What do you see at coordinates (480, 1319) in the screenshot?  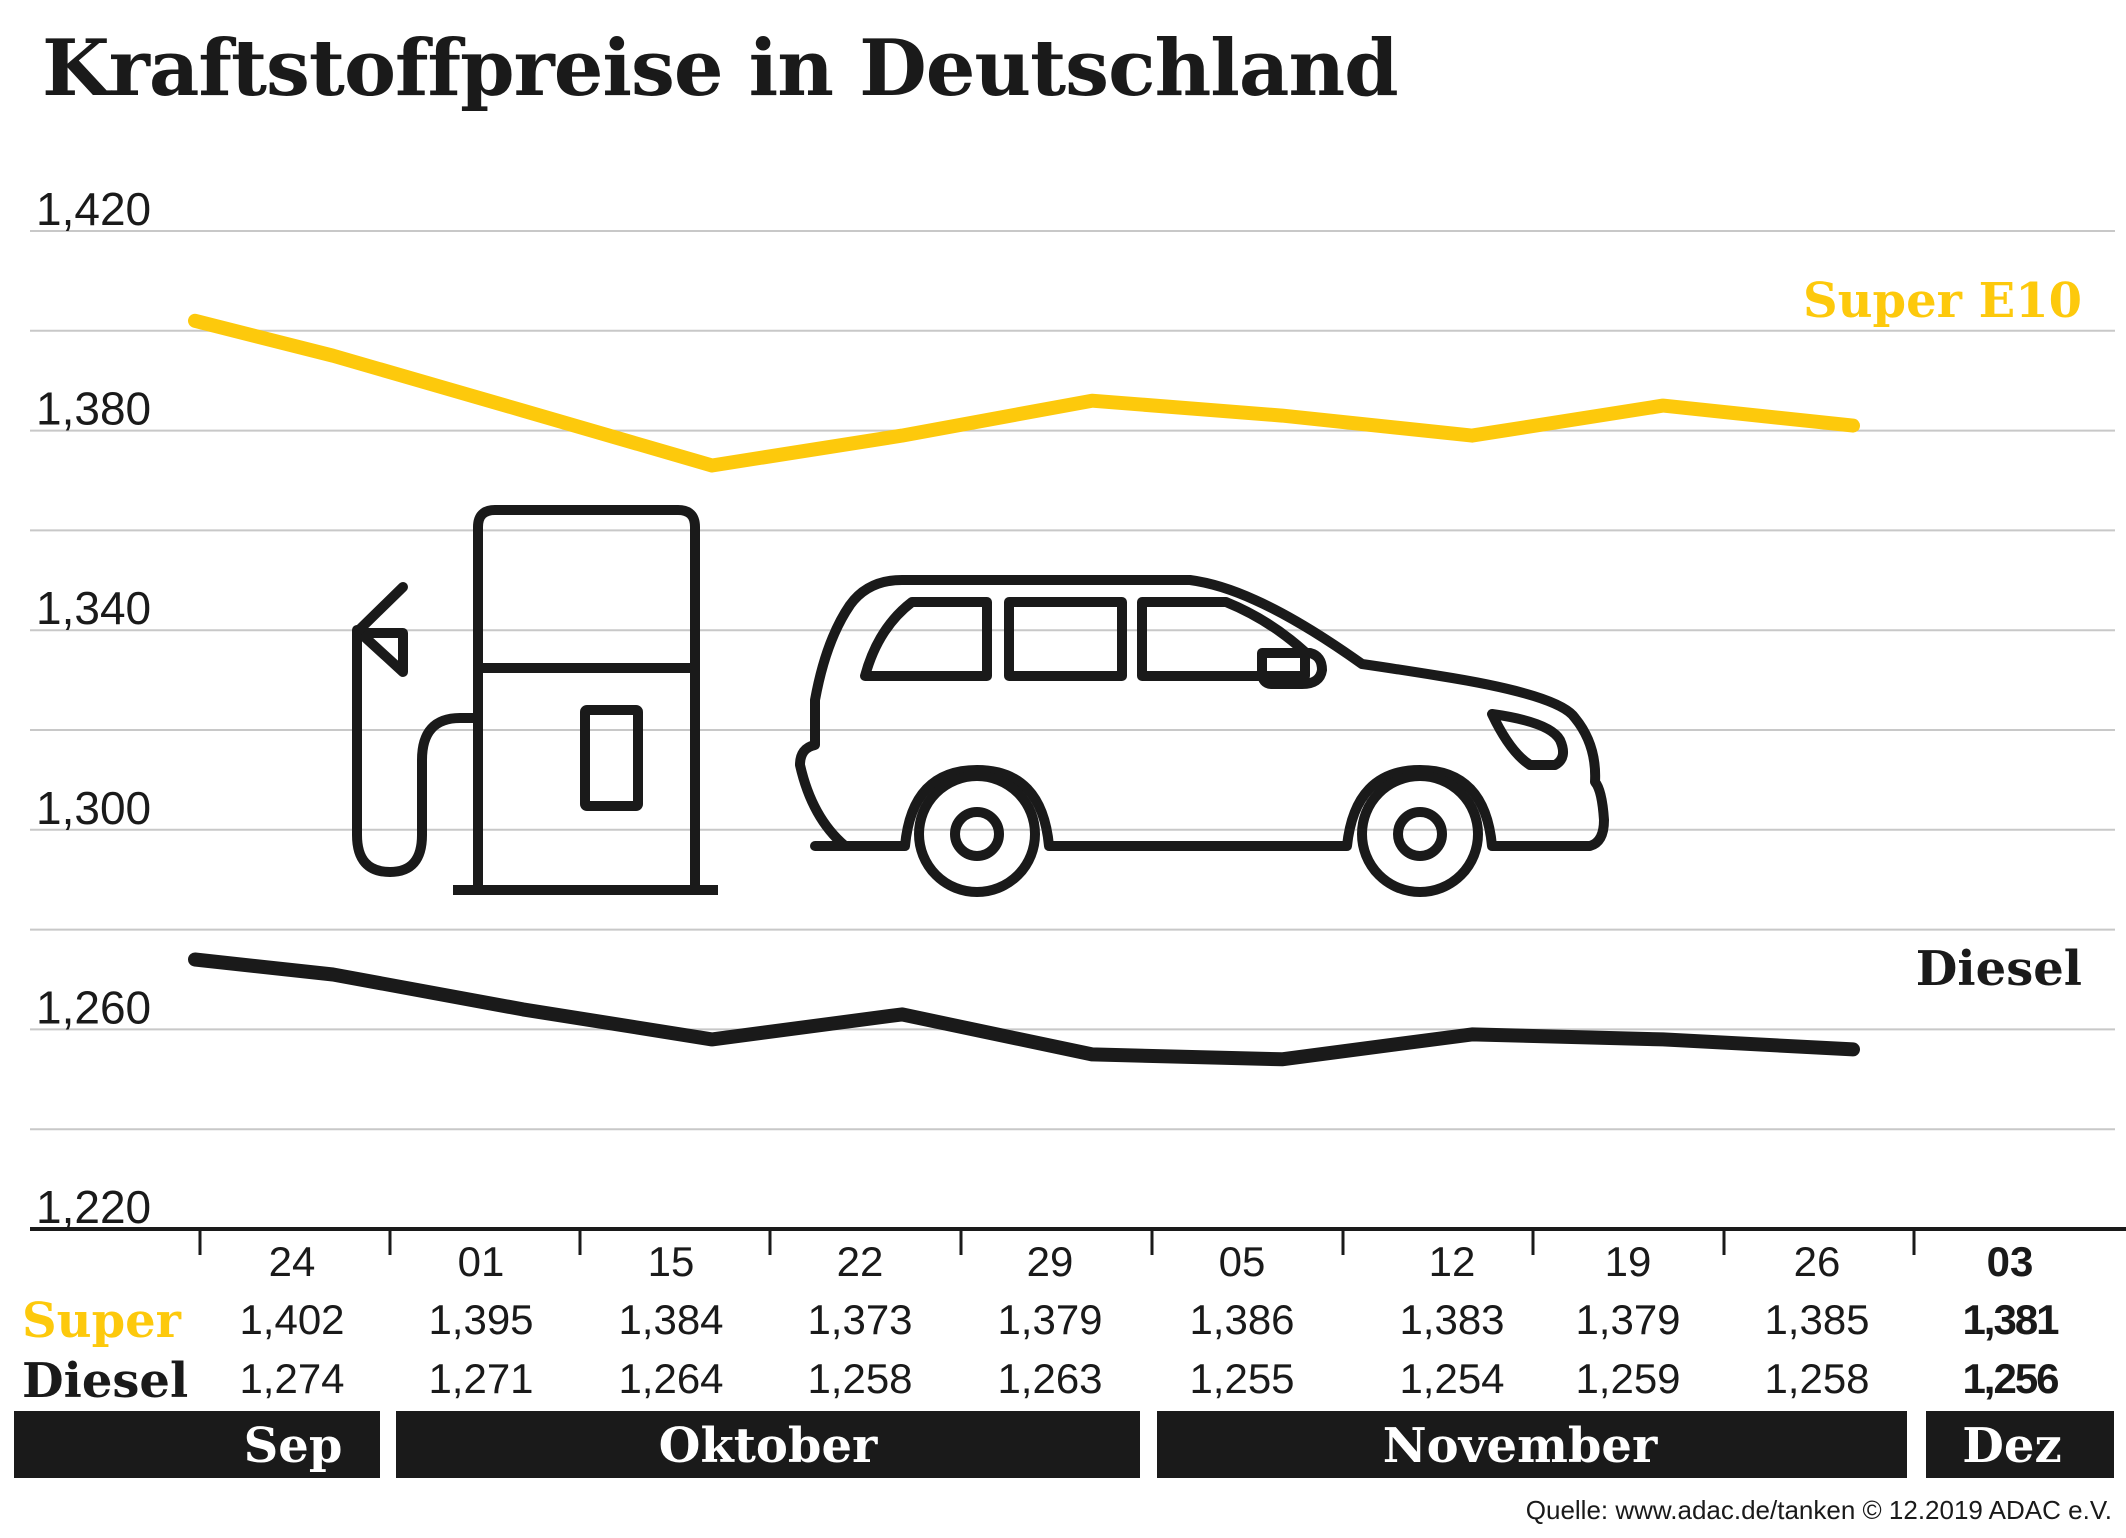 I see `table-value-super: 1,395` at bounding box center [480, 1319].